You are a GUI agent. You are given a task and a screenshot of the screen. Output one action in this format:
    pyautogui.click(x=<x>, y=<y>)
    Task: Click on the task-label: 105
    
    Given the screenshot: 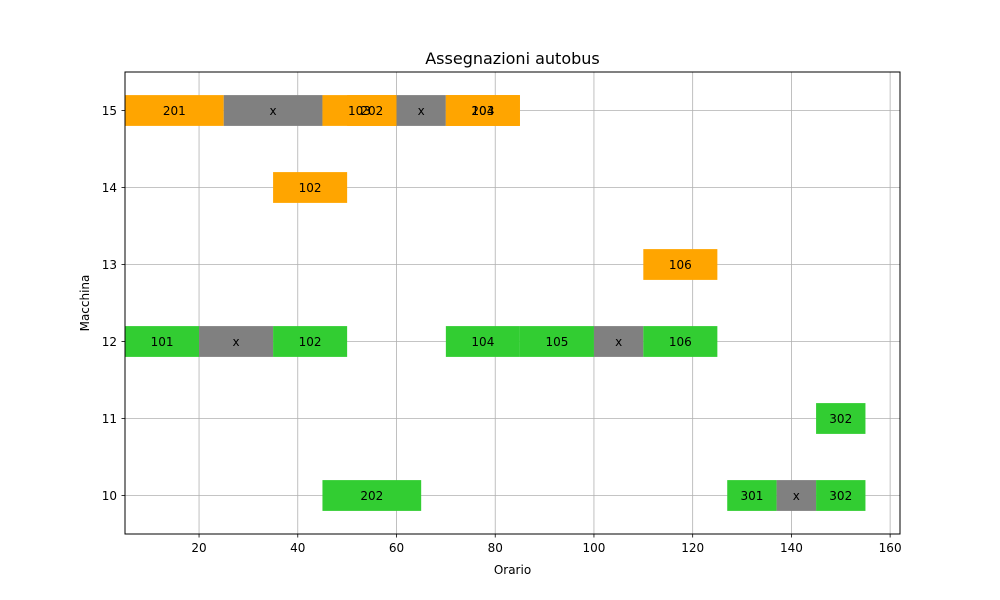 What is the action you would take?
    pyautogui.click(x=556, y=342)
    